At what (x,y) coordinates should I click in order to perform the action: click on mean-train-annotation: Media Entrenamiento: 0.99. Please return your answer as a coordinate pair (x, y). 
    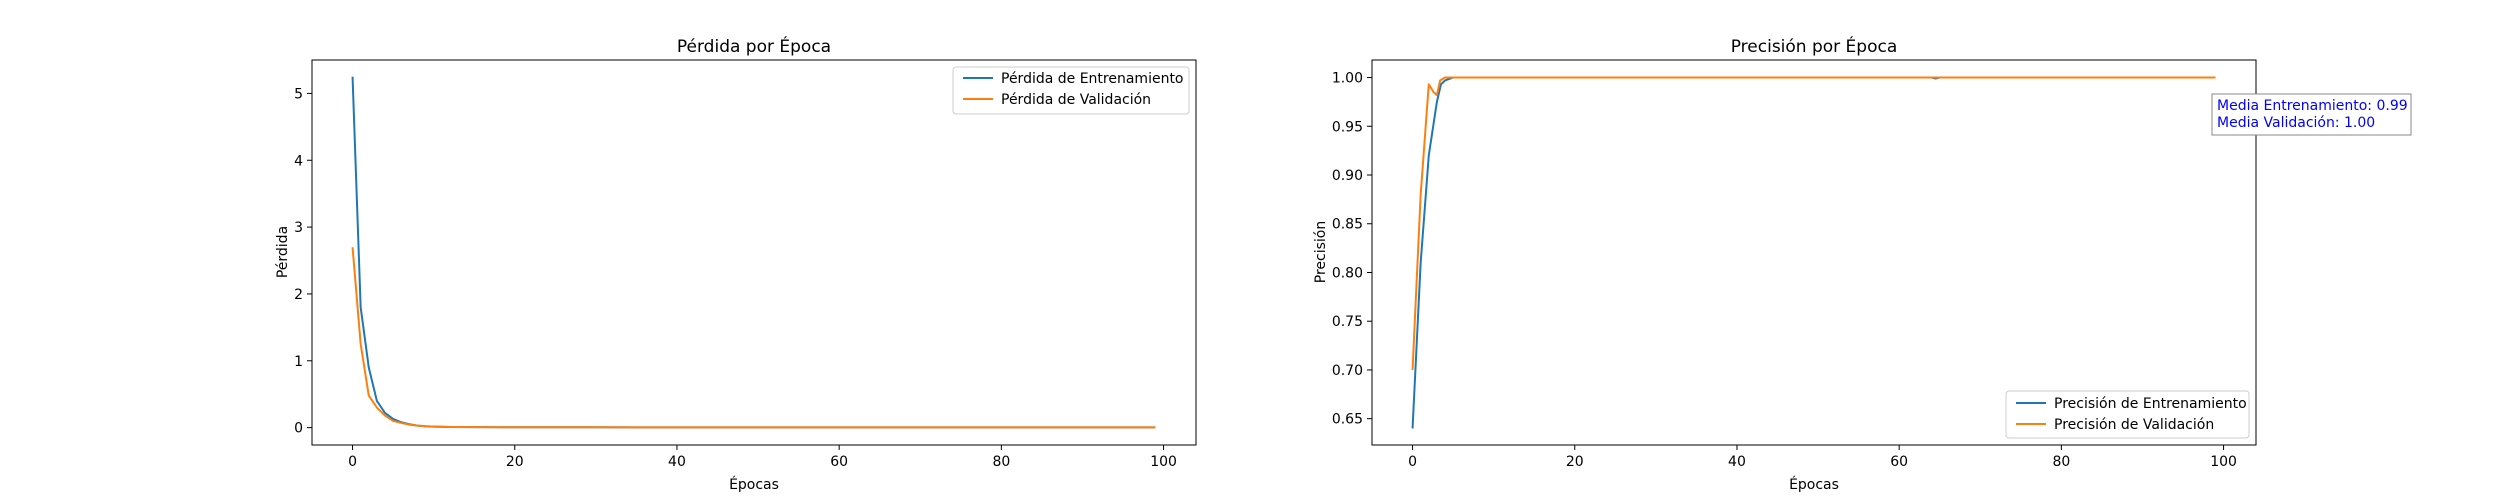
    Looking at the image, I should click on (2312, 106).